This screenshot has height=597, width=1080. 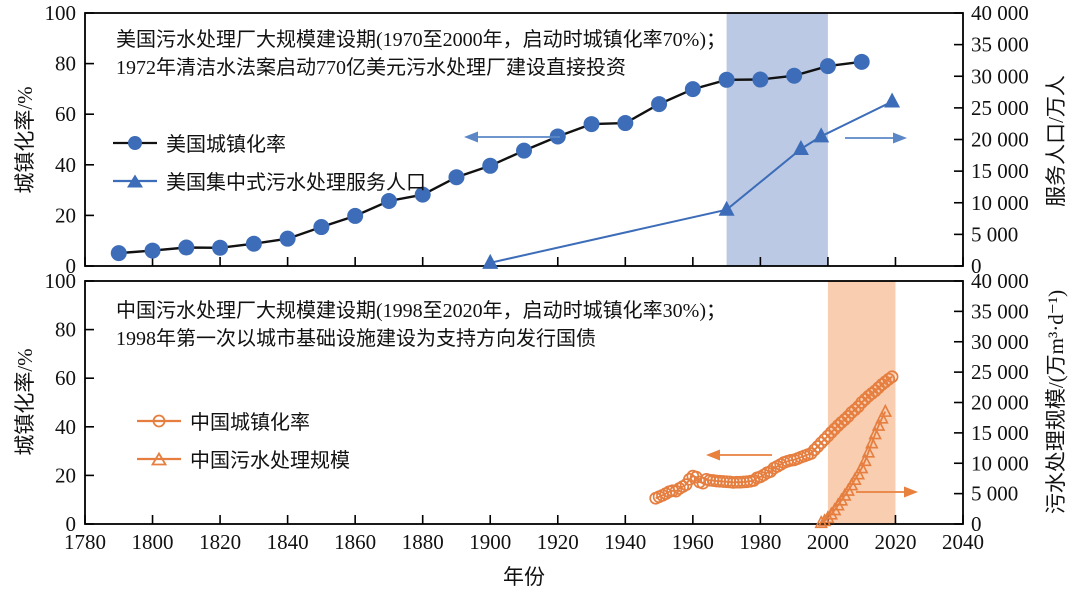 What do you see at coordinates (774, 437) in the screenshot?
I see `cn-series-0-markers` at bounding box center [774, 437].